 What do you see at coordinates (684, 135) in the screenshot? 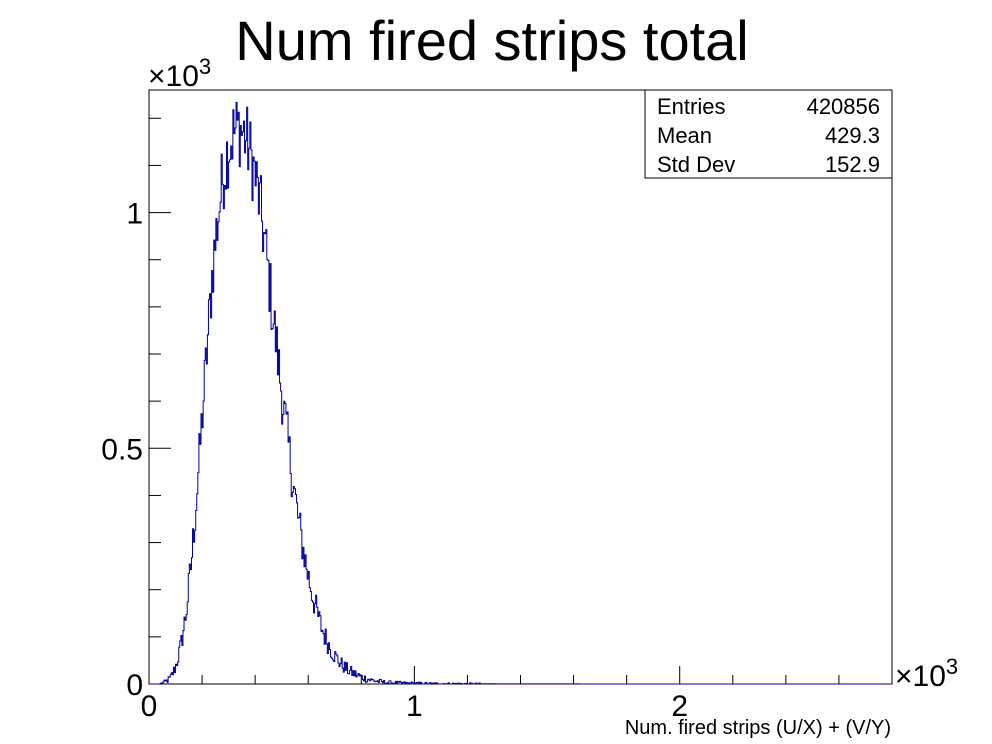
I see `stats-label: Mean` at bounding box center [684, 135].